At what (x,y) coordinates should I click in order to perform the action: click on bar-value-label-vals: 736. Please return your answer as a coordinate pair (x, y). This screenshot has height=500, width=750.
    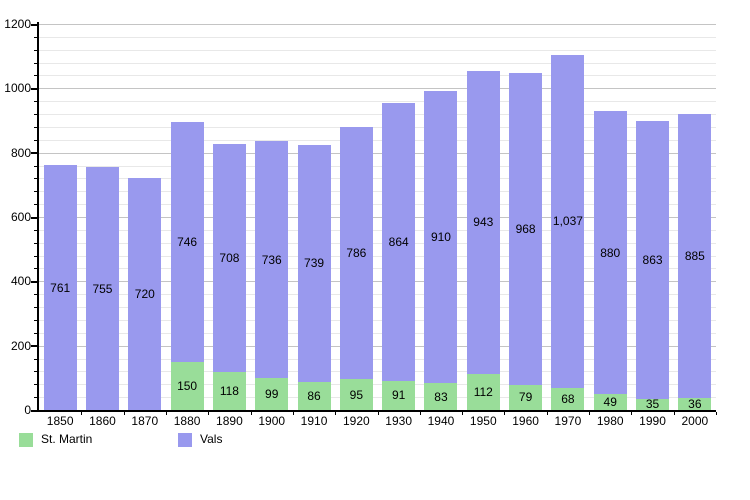
    Looking at the image, I should click on (271, 259).